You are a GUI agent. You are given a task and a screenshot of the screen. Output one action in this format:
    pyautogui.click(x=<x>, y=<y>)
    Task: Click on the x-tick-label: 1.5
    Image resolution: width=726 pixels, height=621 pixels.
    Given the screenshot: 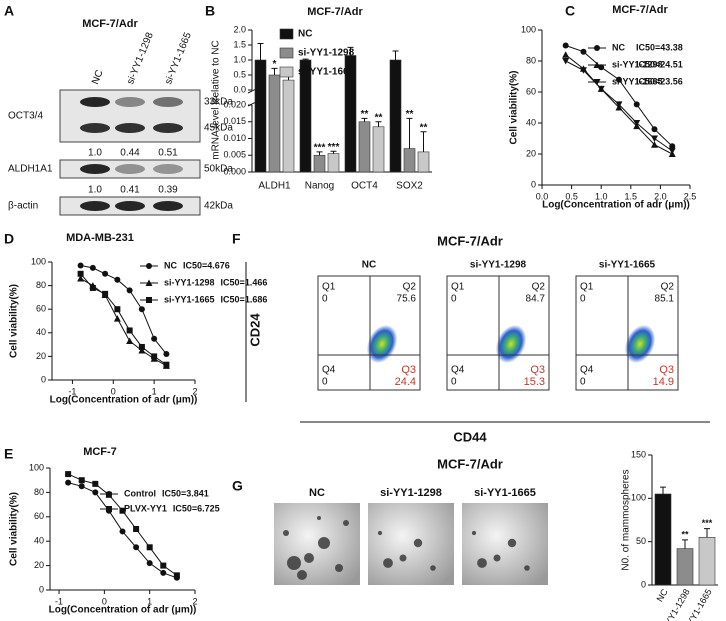 What is the action you would take?
    pyautogui.click(x=631, y=196)
    